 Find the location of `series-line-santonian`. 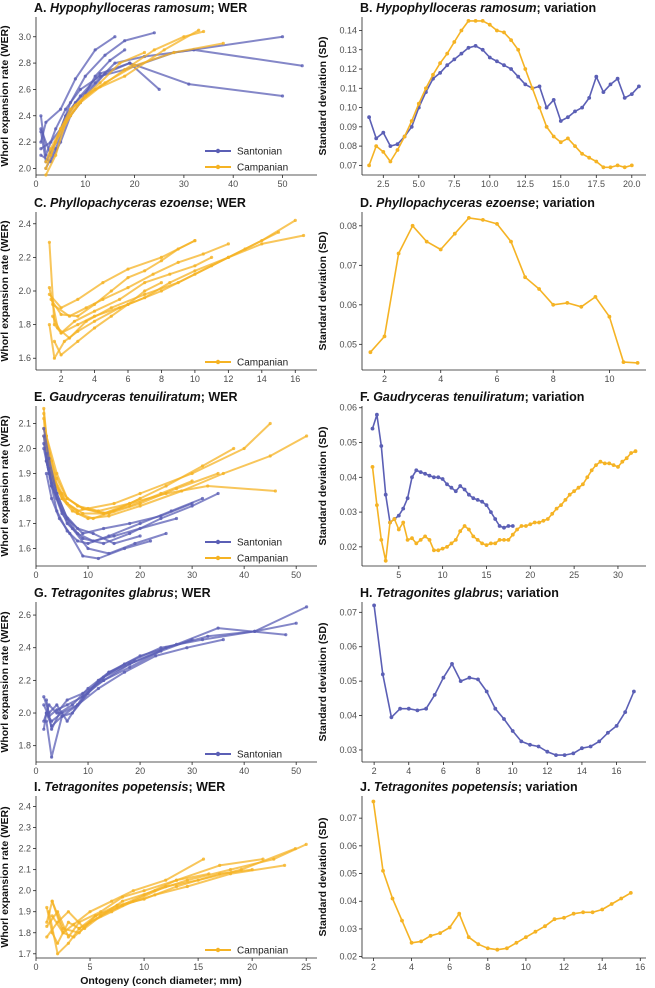

series-line-santonian is located at coordinates (77, 89).